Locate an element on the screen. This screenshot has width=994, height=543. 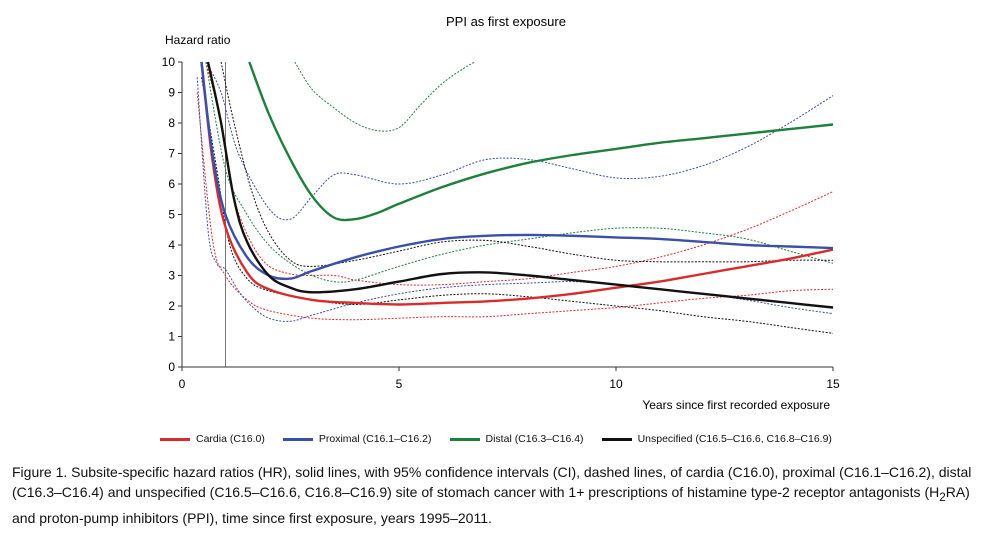
legend-item-cardia: Cardia (C16.0) is located at coordinates (212, 439).